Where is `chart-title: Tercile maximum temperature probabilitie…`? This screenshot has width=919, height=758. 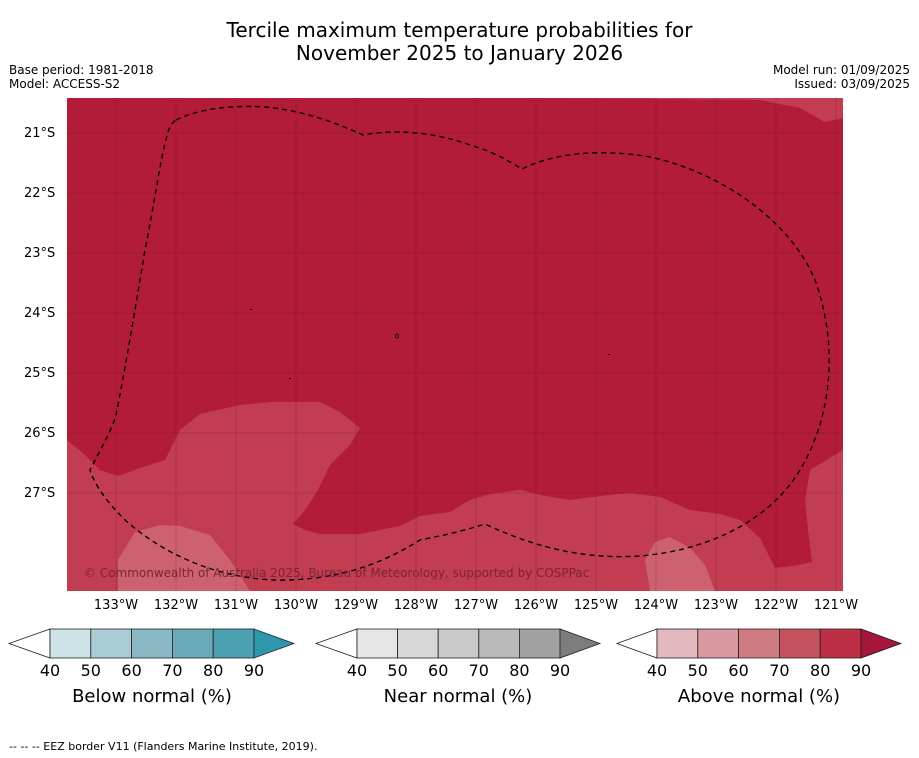 chart-title: Tercile maximum temperature probabilitie… is located at coordinates (459, 42).